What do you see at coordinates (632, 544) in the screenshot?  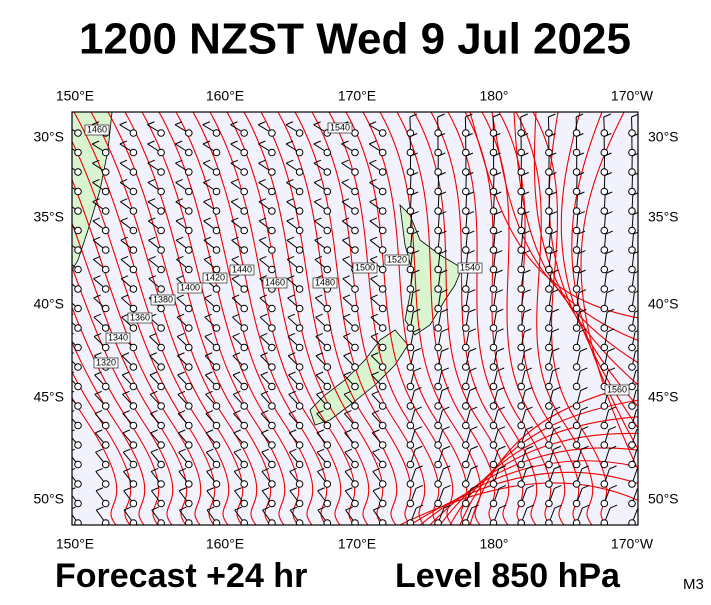 I see `bottom-axis-label: 170°W` at bounding box center [632, 544].